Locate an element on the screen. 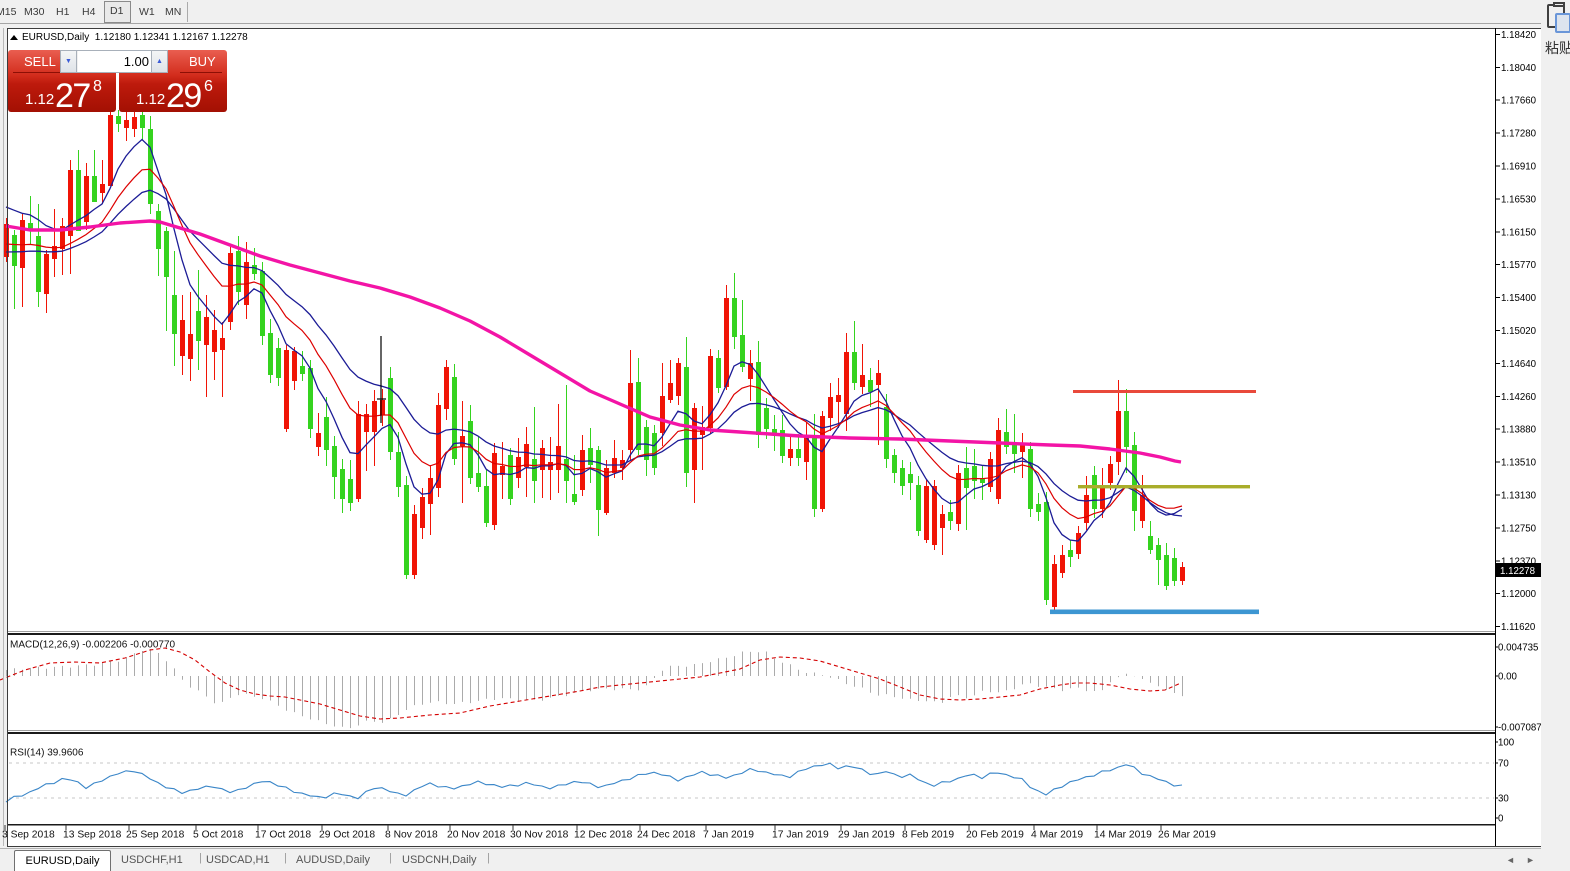 The width and height of the screenshot is (1570, 871). svg-text: 1.12750 is located at coordinates (1519, 528).